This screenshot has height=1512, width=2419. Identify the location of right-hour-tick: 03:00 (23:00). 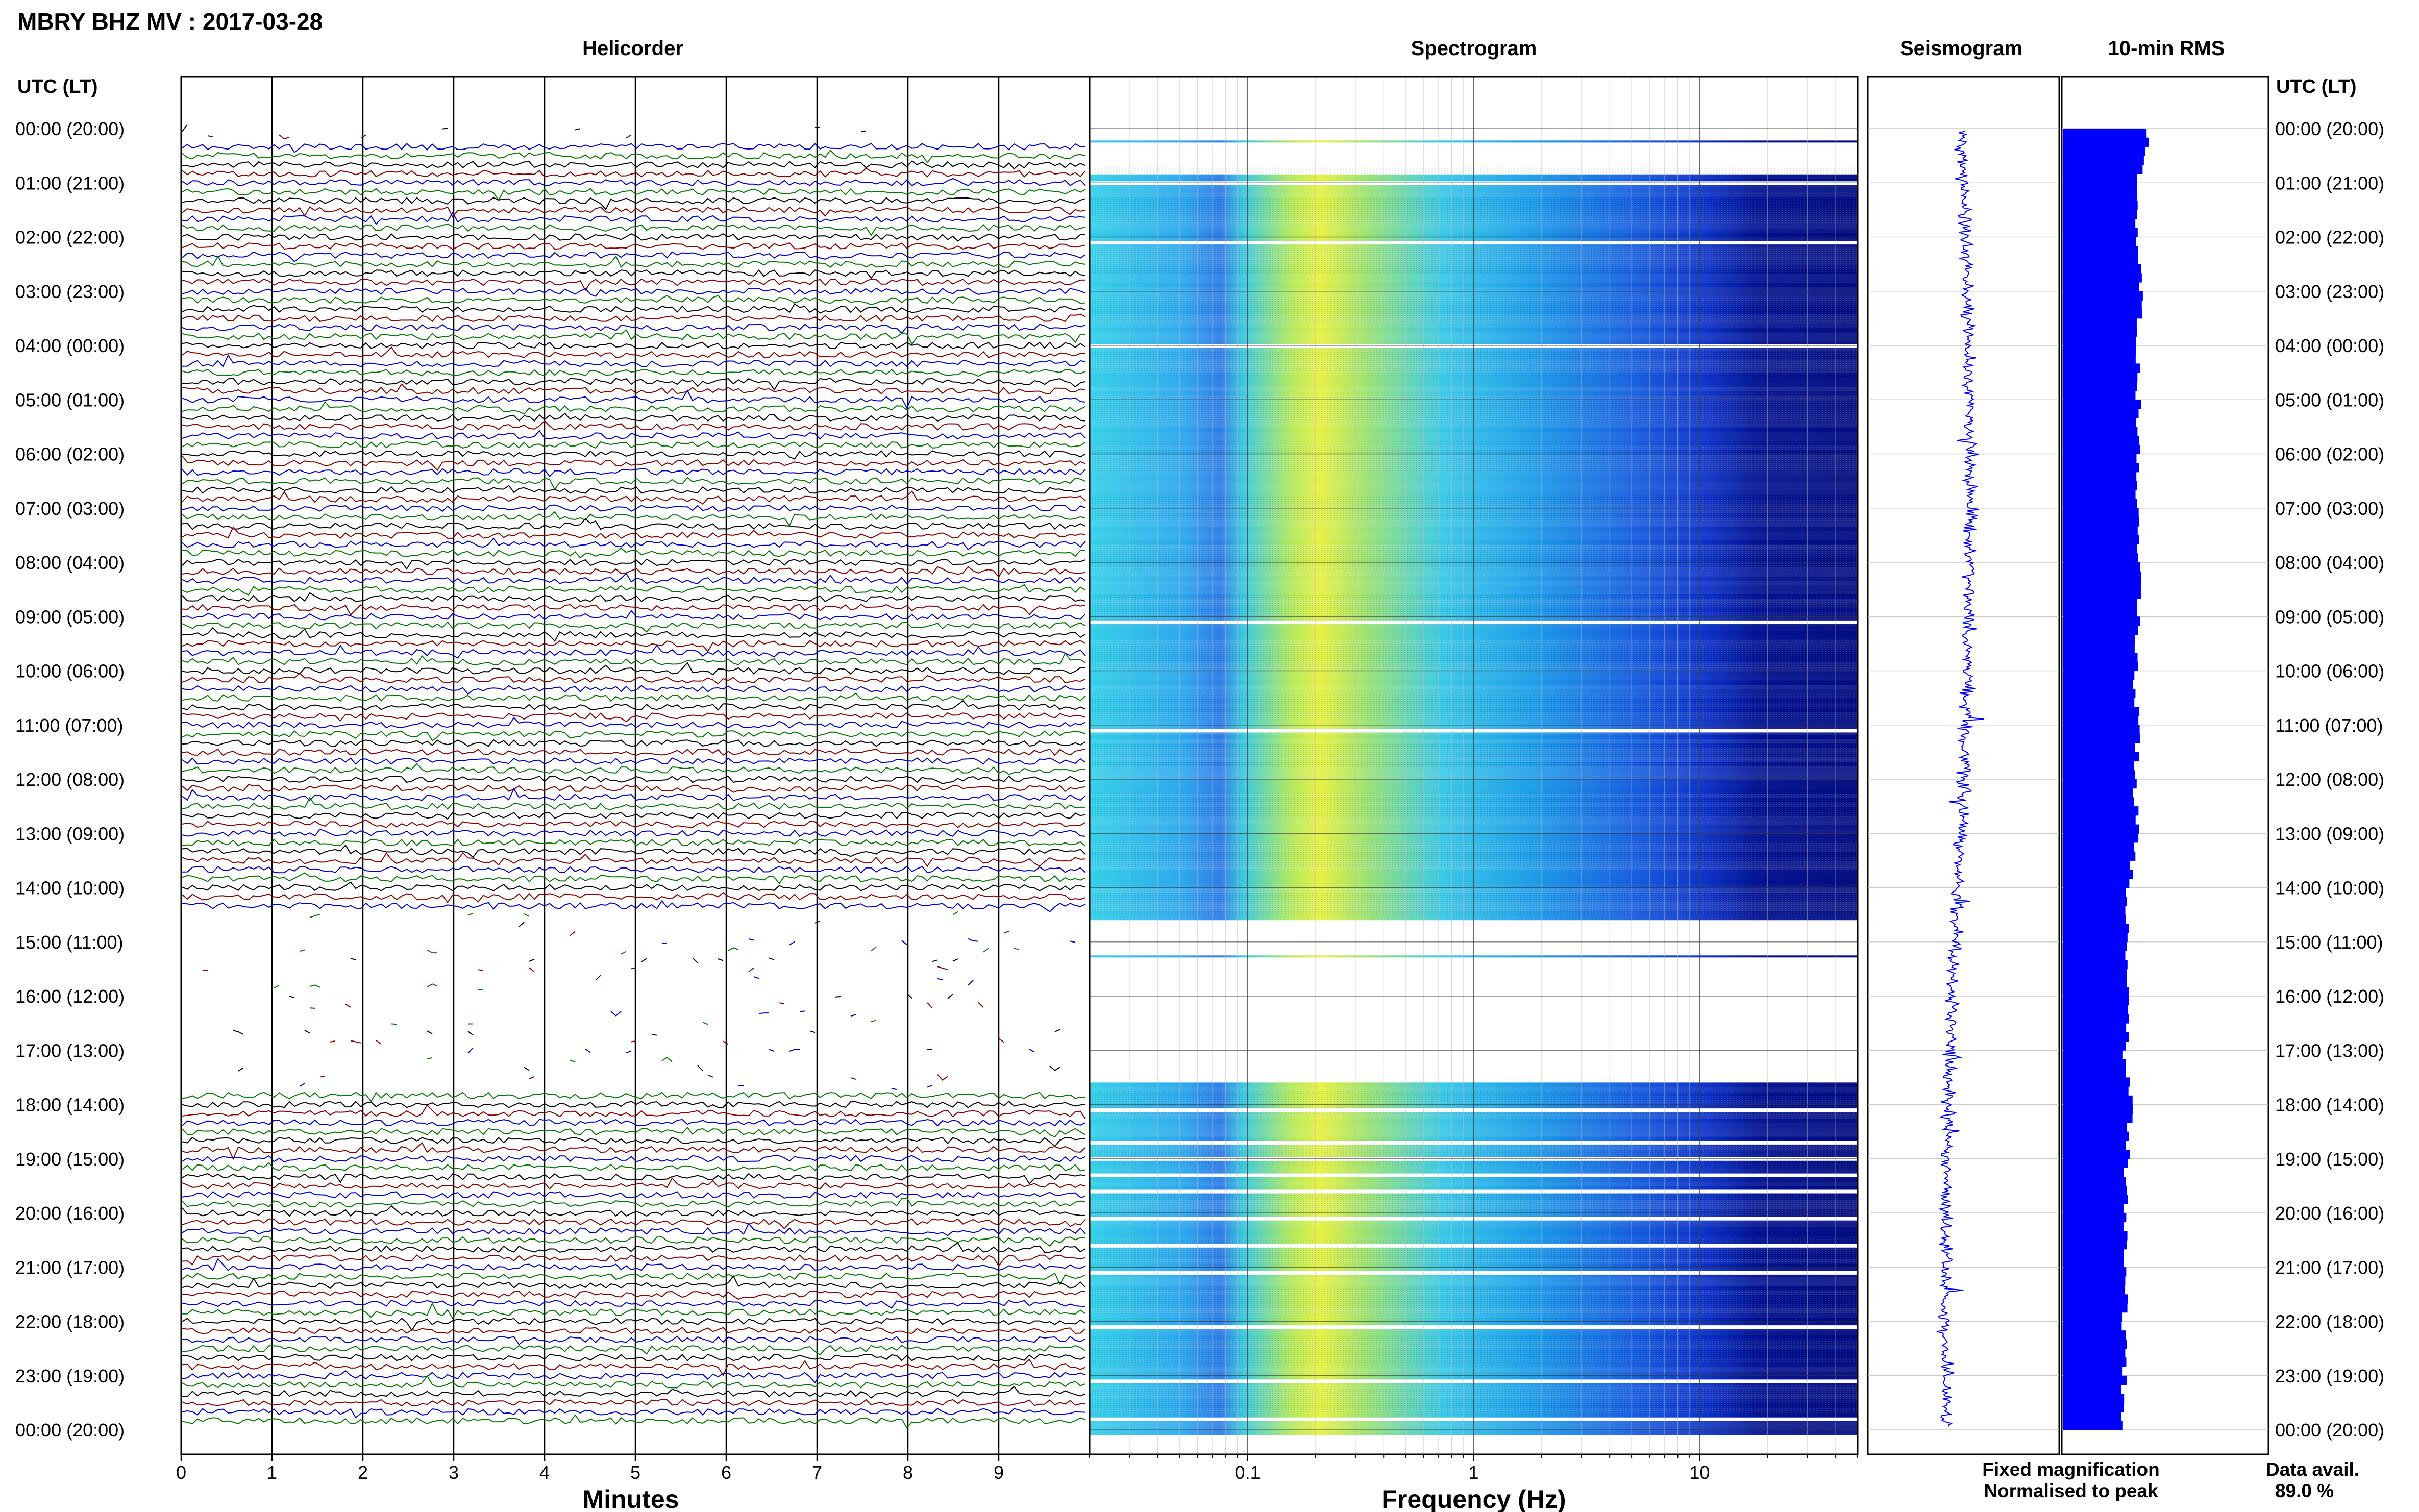
(2329, 291).